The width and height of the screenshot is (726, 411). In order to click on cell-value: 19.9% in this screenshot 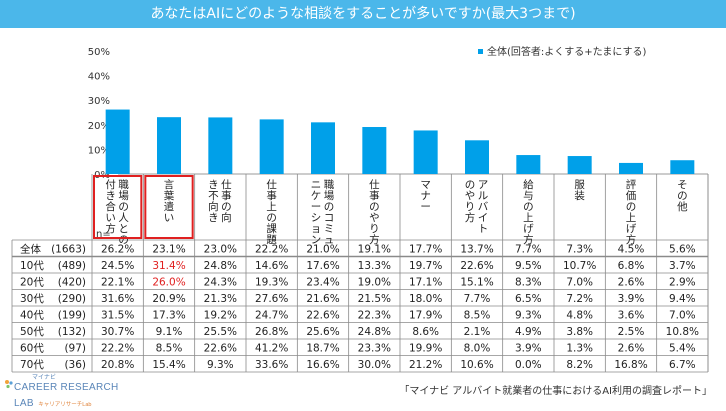, I will do `click(425, 348)`.